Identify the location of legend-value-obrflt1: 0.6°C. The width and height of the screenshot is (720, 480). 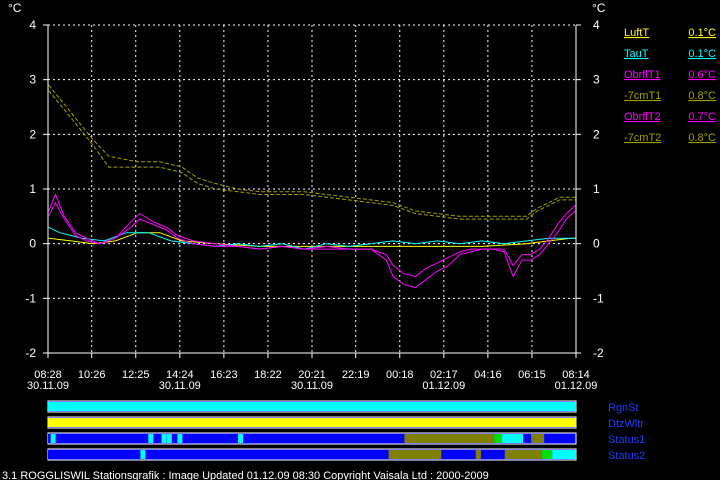
(702, 75).